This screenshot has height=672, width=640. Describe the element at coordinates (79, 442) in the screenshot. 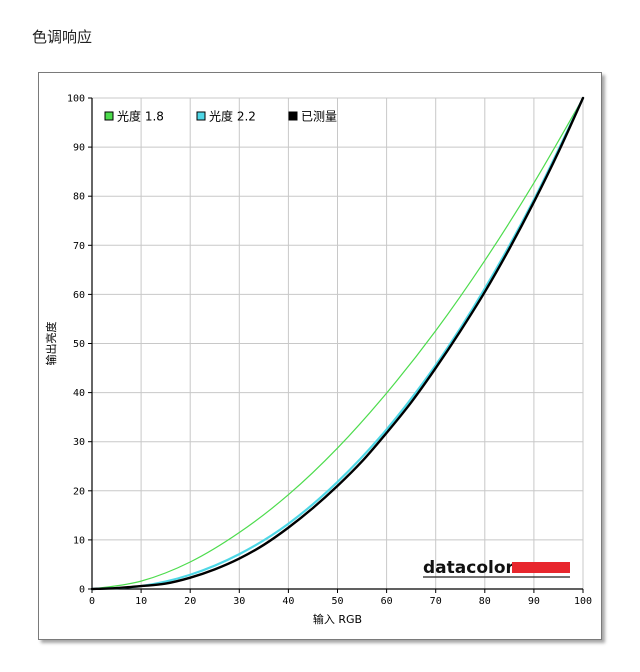

I see `y-tick-label: 30` at that location.